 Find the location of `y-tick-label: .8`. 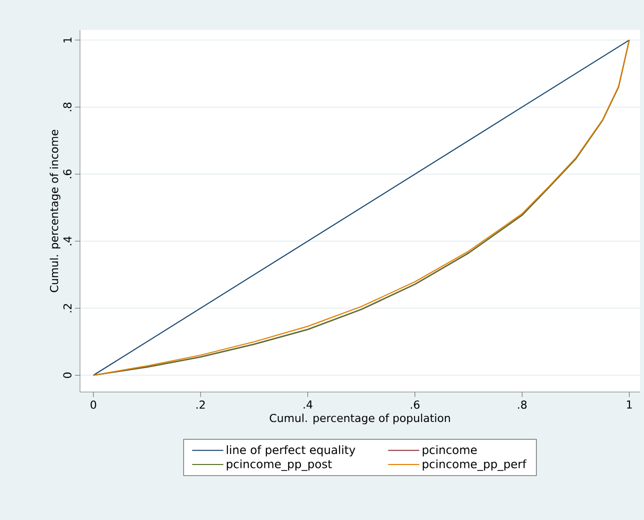

y-tick-label: .8 is located at coordinates (67, 107).